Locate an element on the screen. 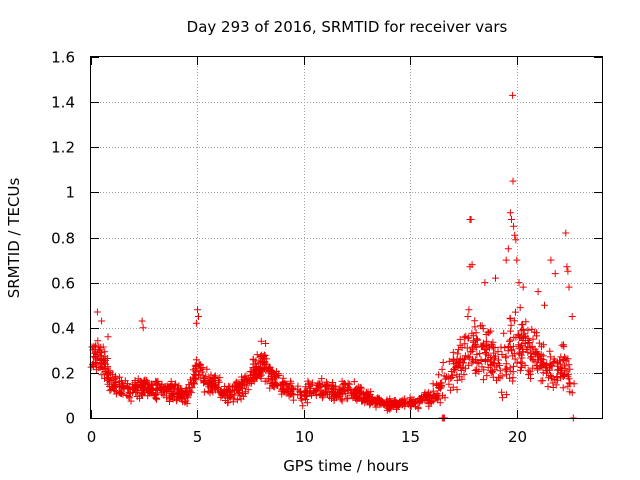 Image resolution: width=640 pixels, height=480 pixels. y-tick-label: 1.6 is located at coordinates (63, 58).